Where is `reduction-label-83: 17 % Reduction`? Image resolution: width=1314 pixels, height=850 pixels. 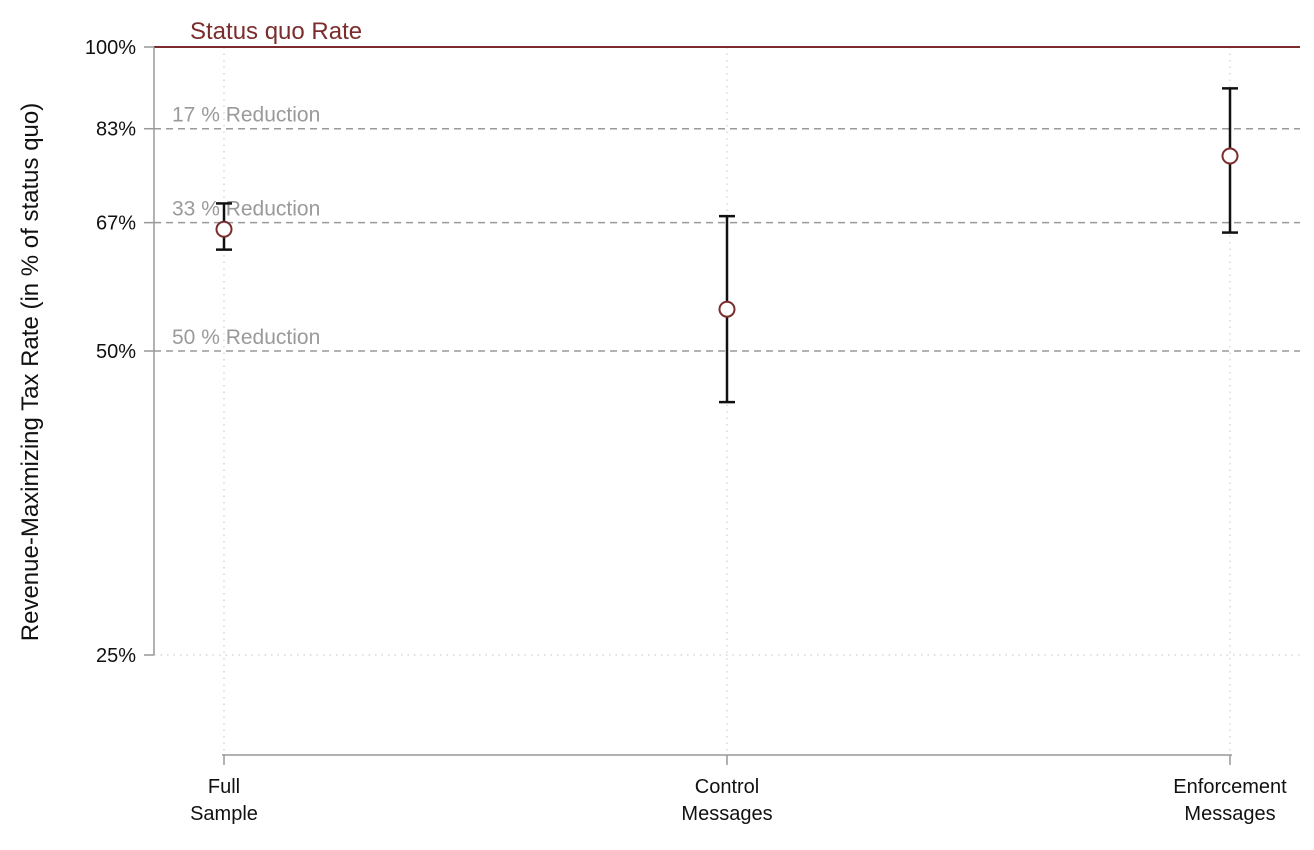 reduction-label-83: 17 % Reduction is located at coordinates (246, 115).